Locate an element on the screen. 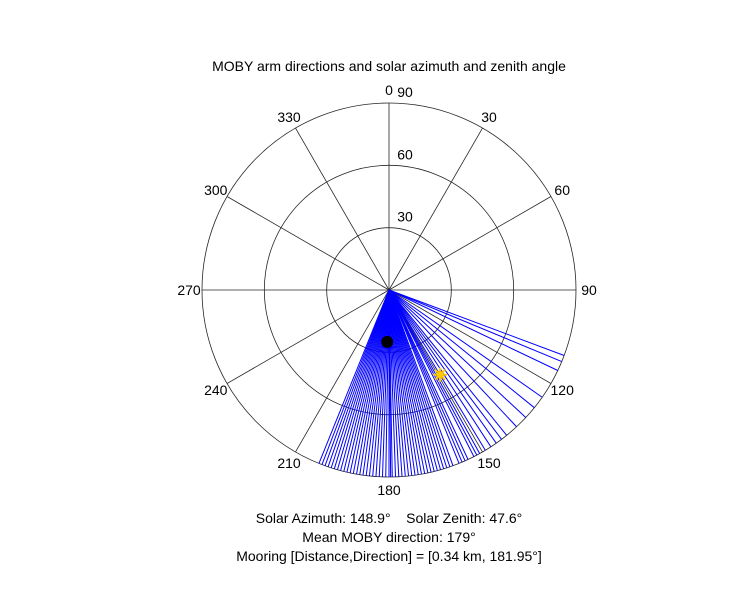  sun-marker is located at coordinates (440, 374).